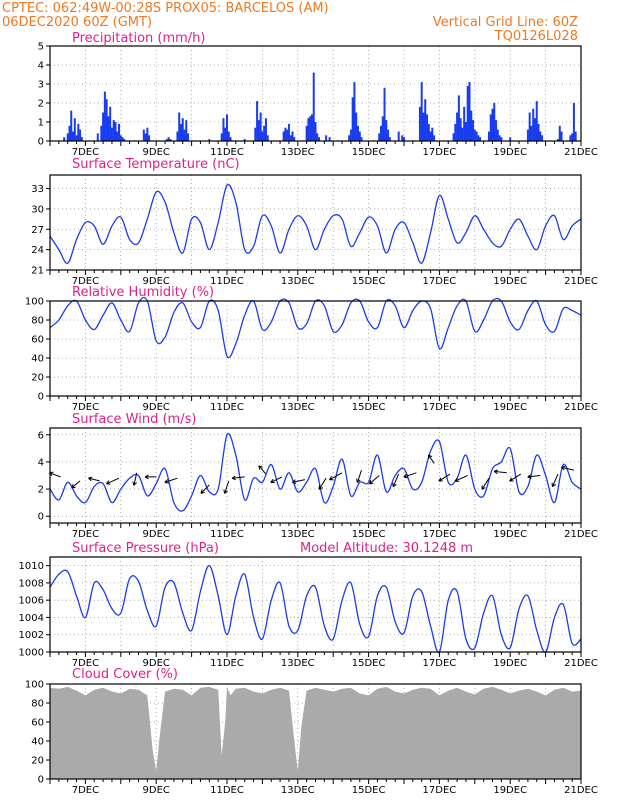  I want to click on cloud-y-tick-label: 60, so click(37, 723).